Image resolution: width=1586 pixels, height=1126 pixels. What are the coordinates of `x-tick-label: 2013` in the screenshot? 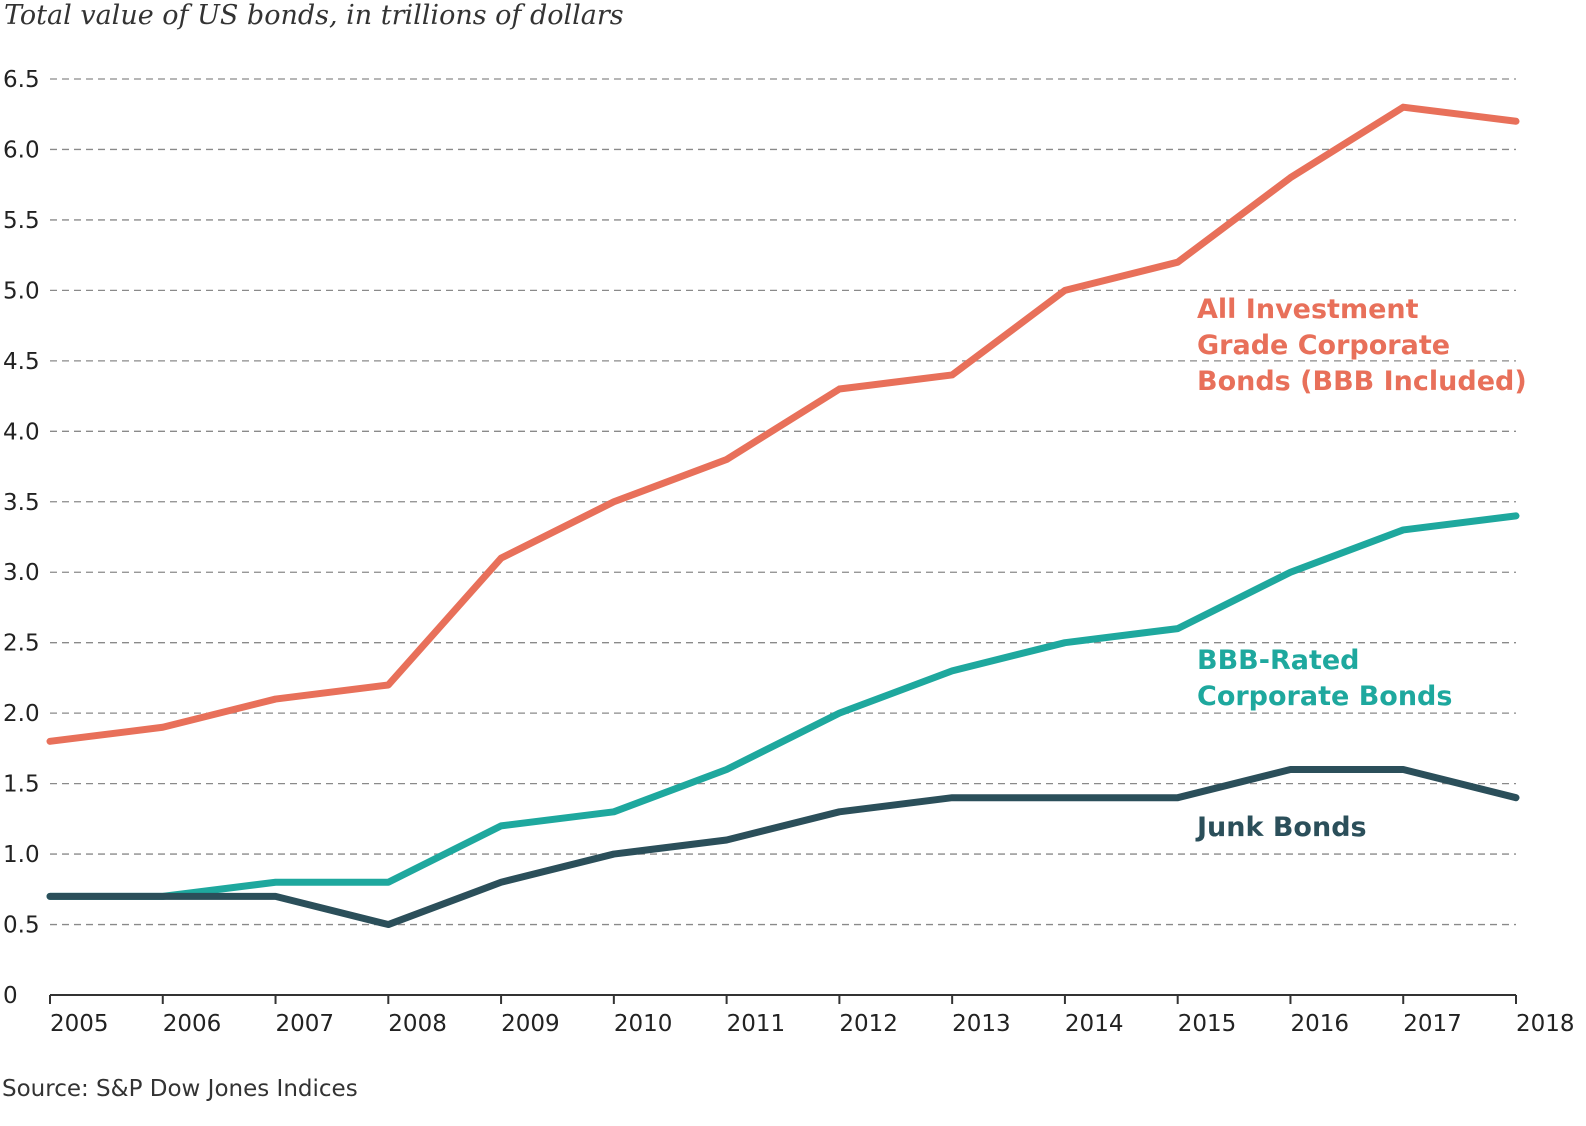 It's located at (981, 1024).